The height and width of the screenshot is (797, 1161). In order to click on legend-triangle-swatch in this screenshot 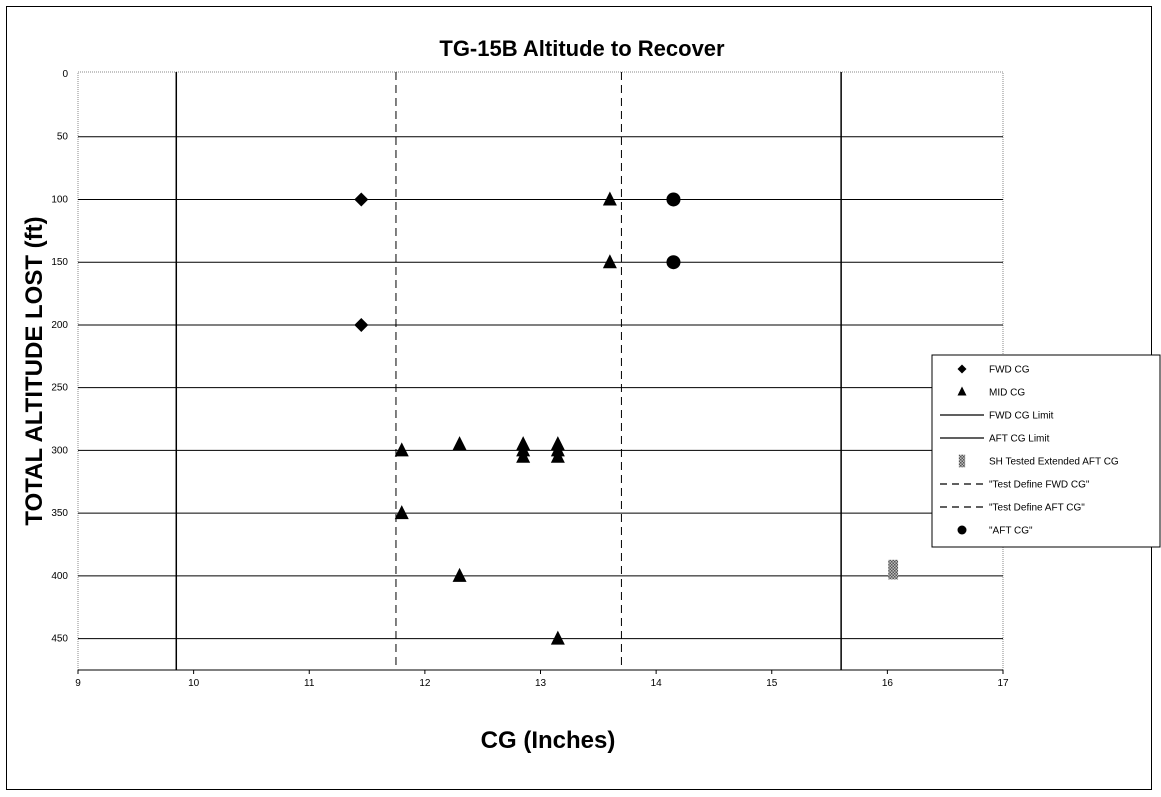, I will do `click(962, 391)`.